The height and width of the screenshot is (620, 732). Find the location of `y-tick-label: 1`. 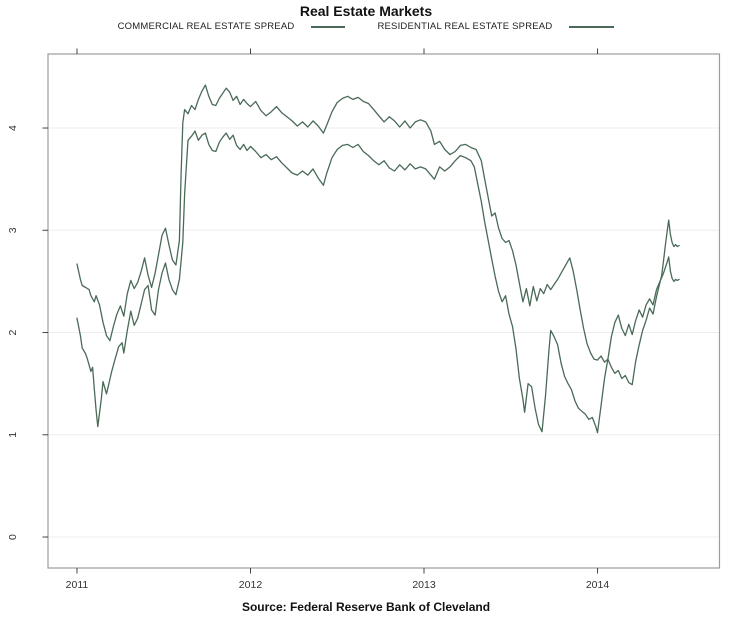

y-tick-label: 1 is located at coordinates (13, 435).